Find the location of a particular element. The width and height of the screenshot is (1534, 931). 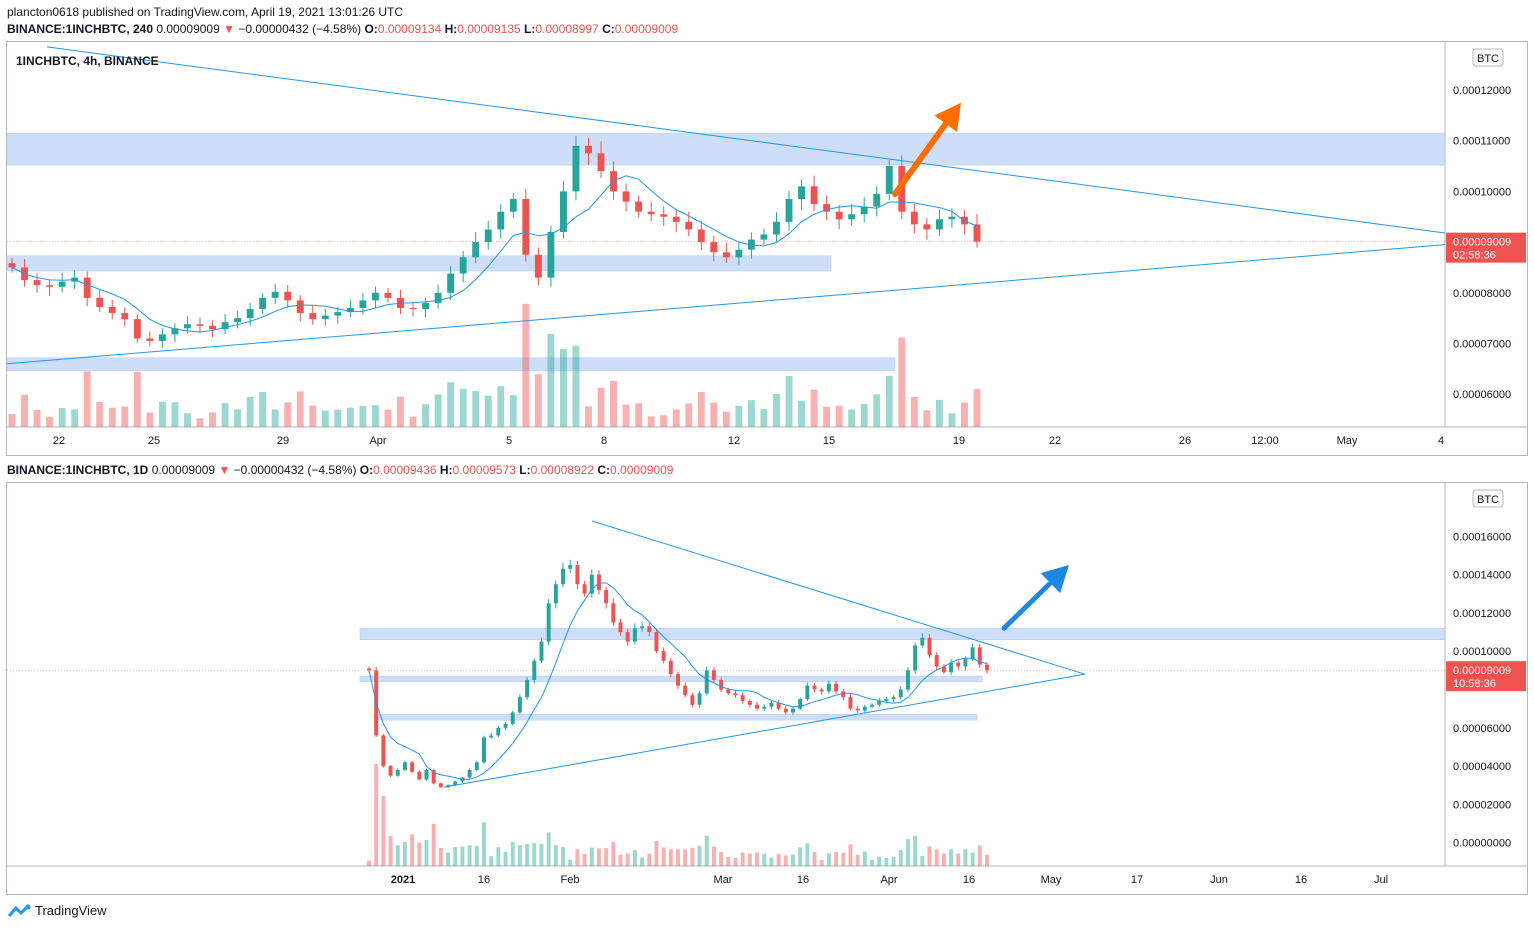

price-tick-label: 0.00010000 is located at coordinates (1482, 652).